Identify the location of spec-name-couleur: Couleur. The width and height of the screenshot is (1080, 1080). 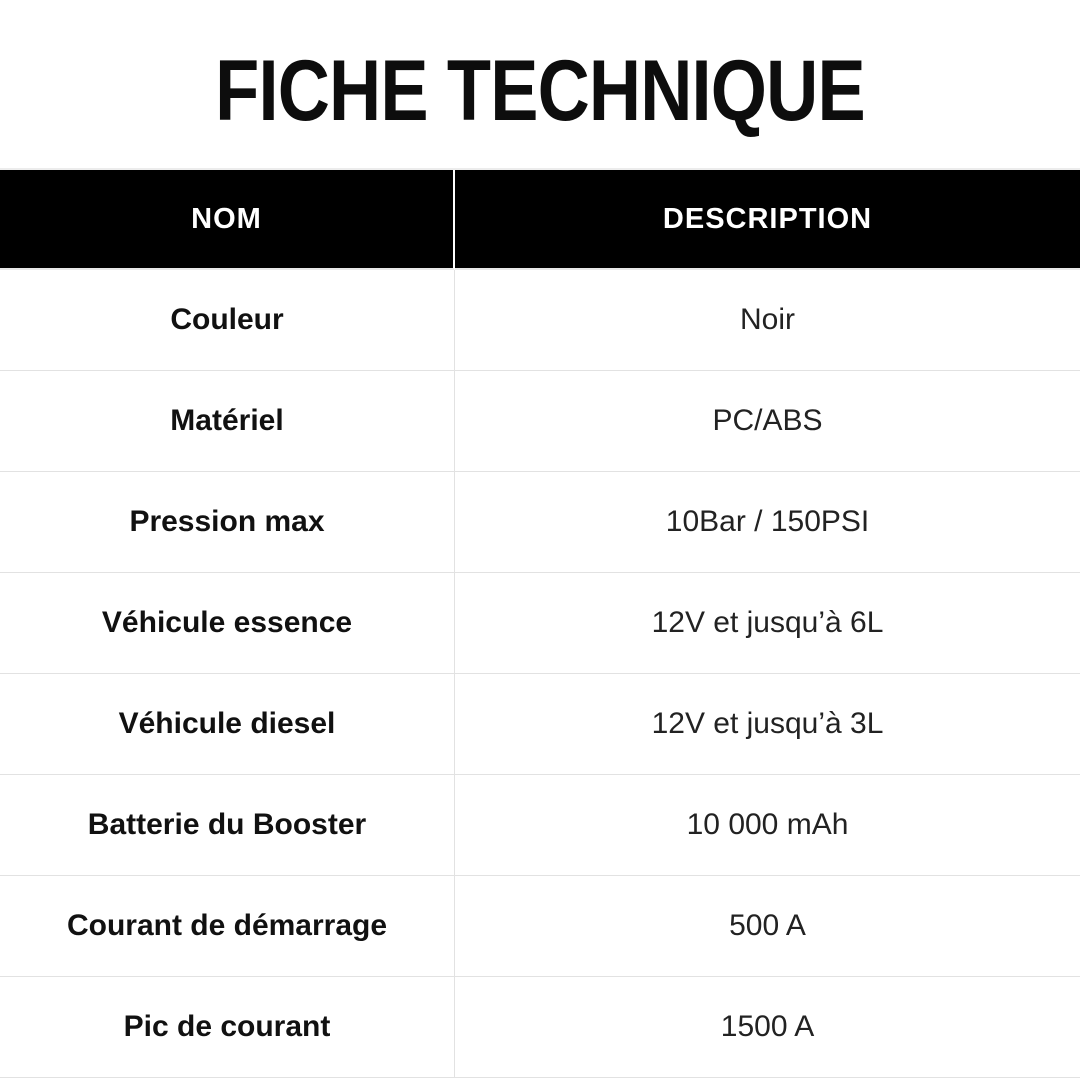
(227, 320).